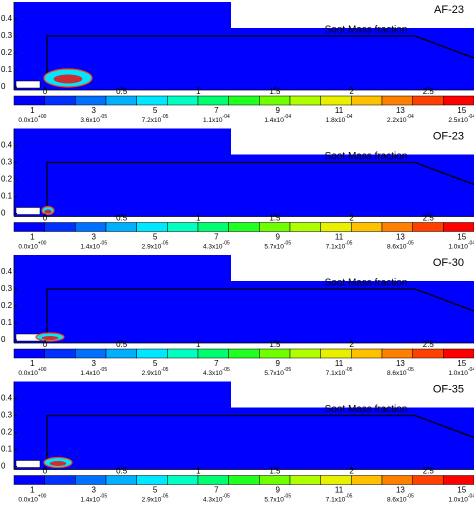  Describe the element at coordinates (461, 498) in the screenshot. I see `level-value: 1.0x10-04` at that location.